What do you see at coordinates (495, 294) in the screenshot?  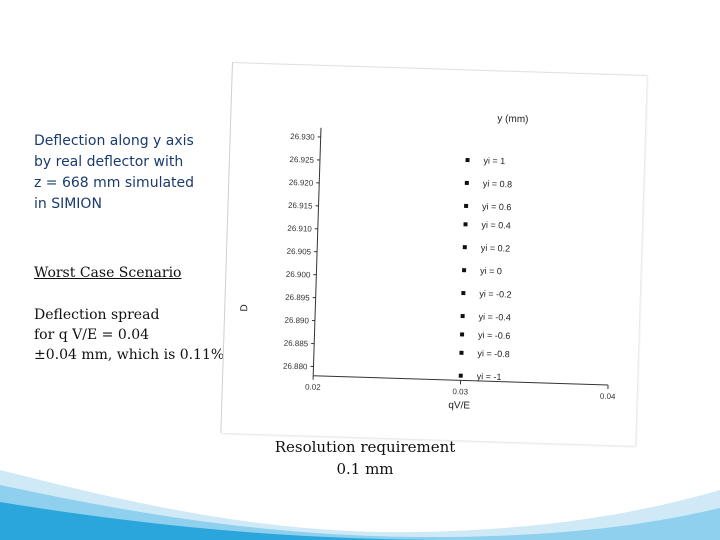 I see `series-label: yi = -0.2` at bounding box center [495, 294].